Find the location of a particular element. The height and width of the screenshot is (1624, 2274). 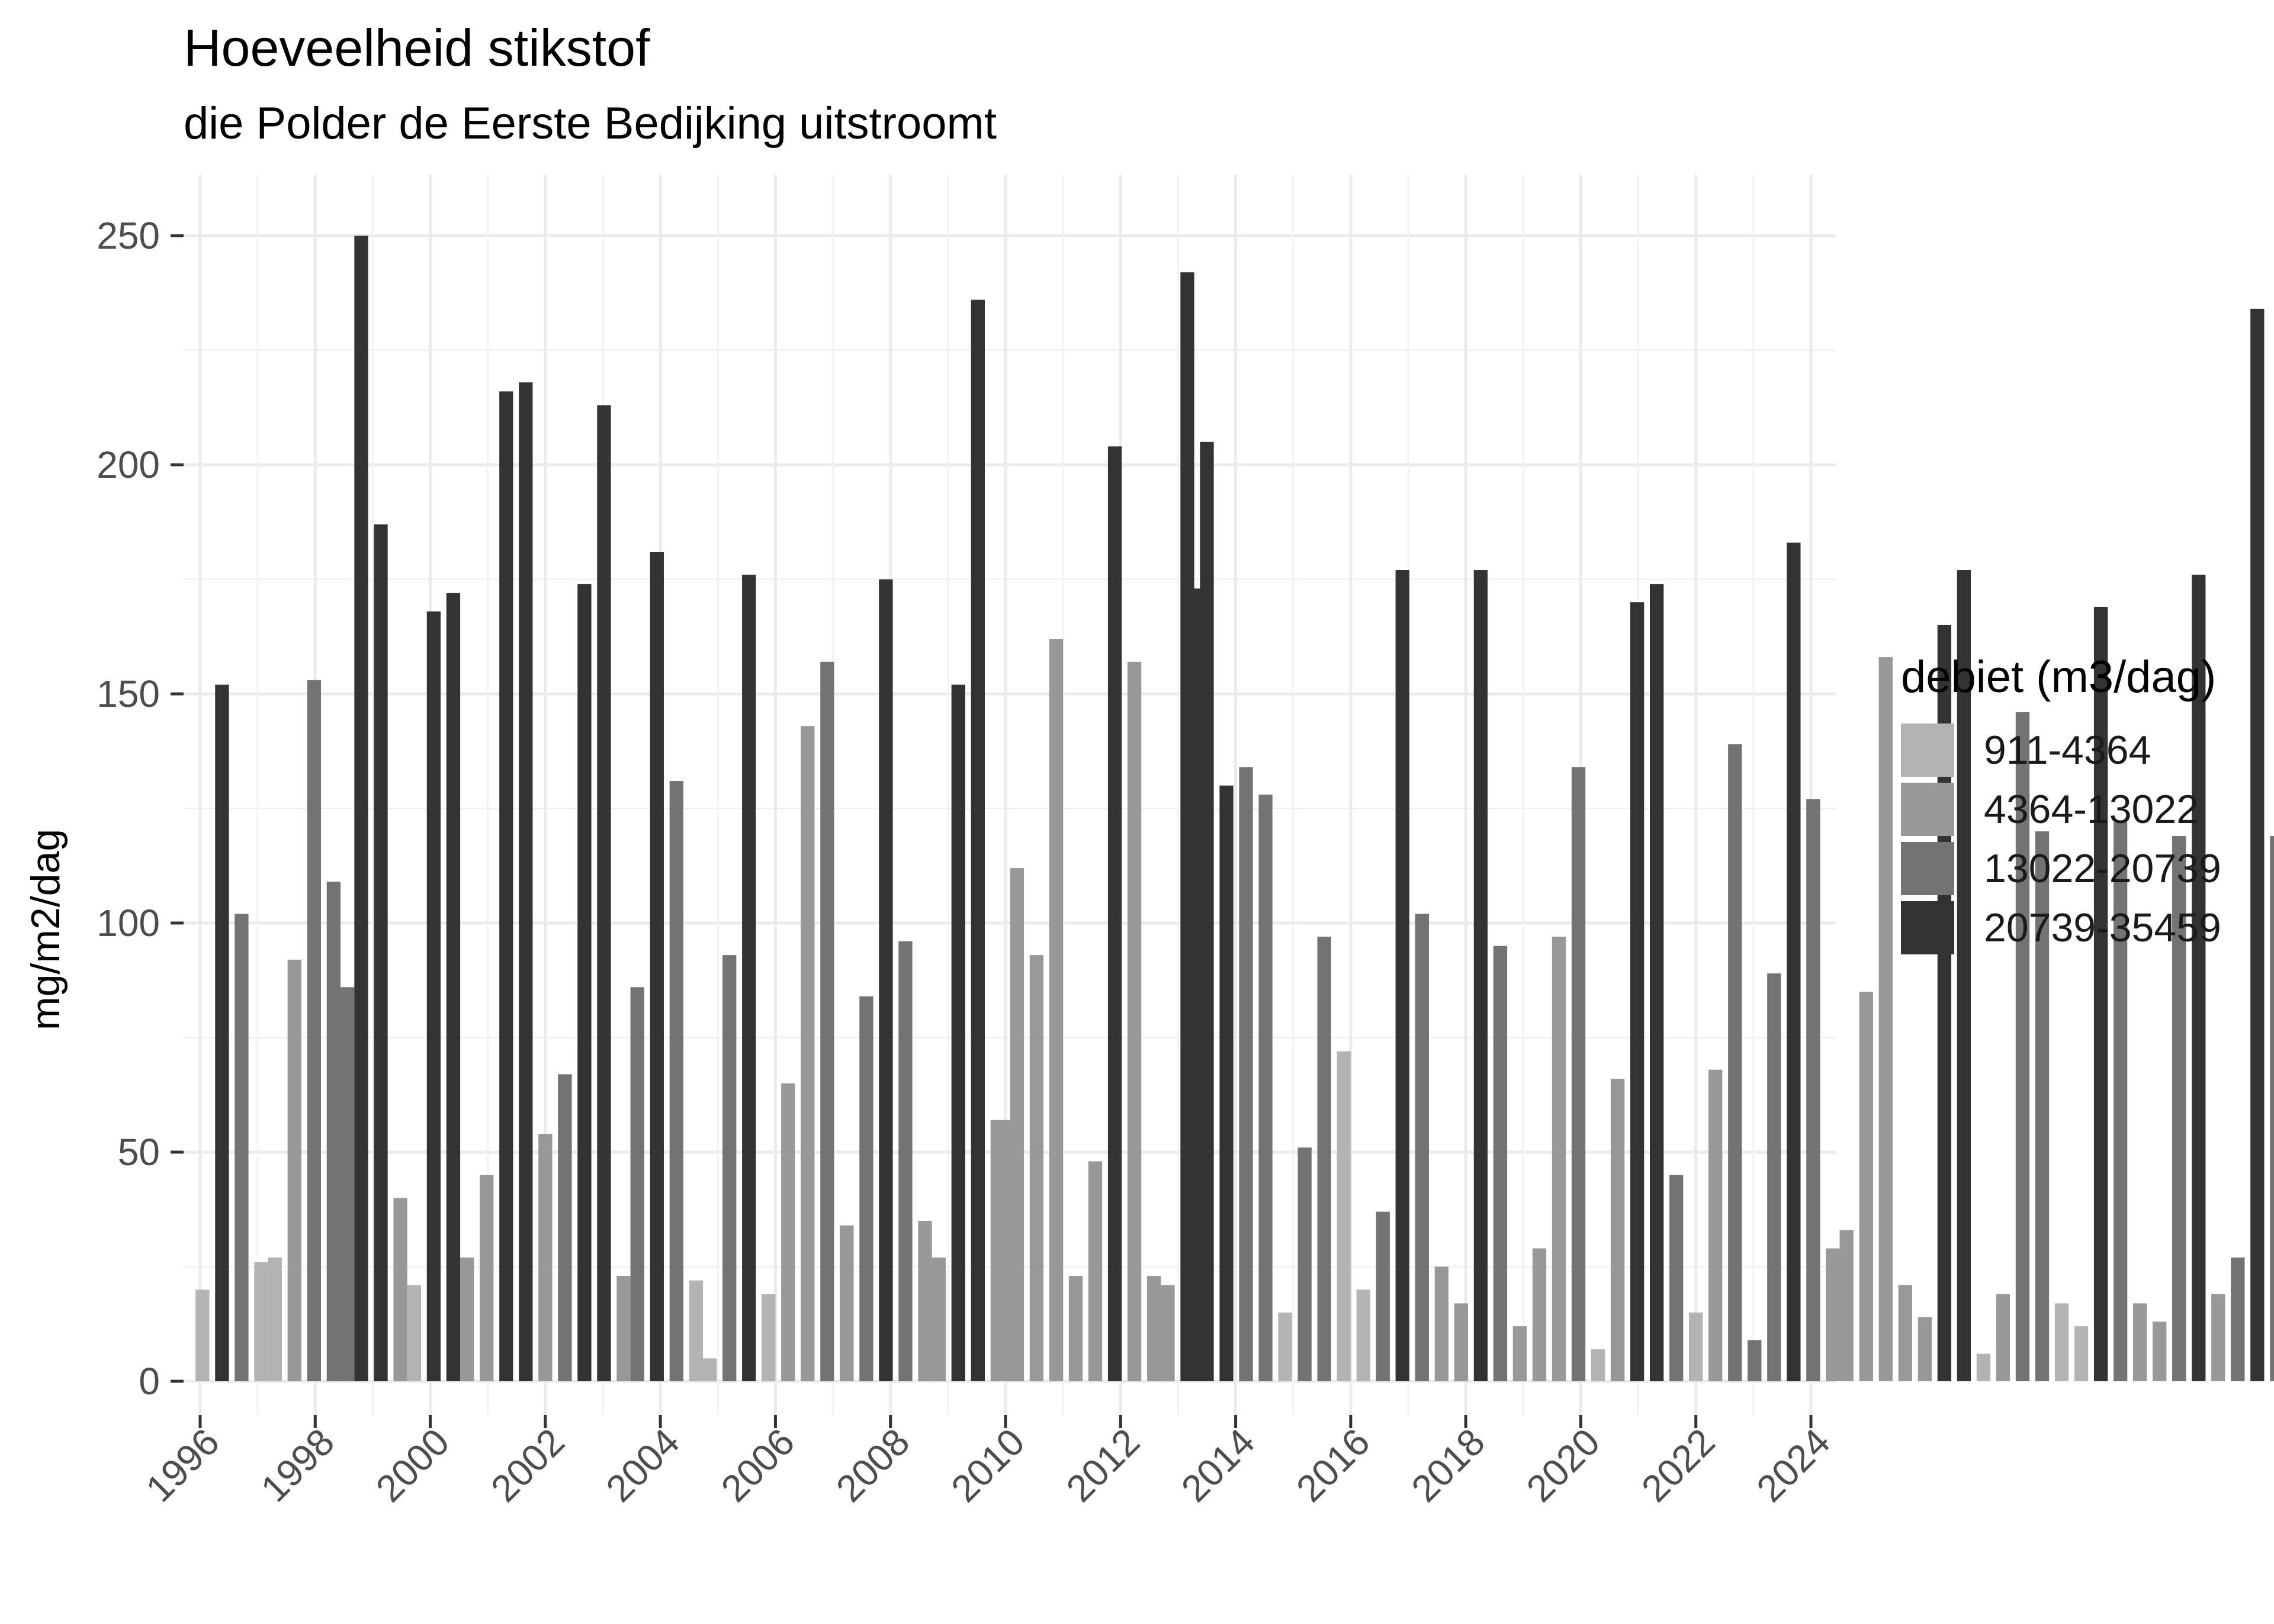

chart-title: Hoeveelheid stikstof is located at coordinates (417, 47).